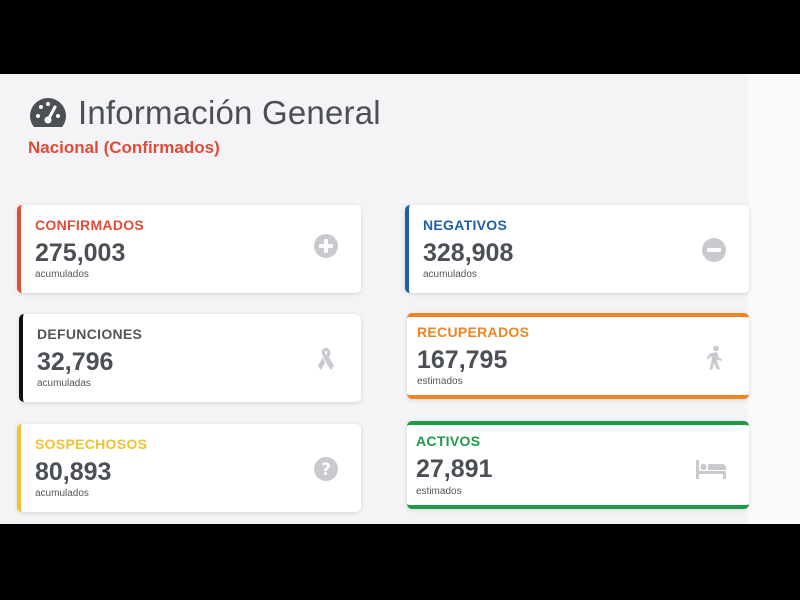 The width and height of the screenshot is (800, 600). Describe the element at coordinates (468, 253) in the screenshot. I see `card-value: 328,908` at that location.